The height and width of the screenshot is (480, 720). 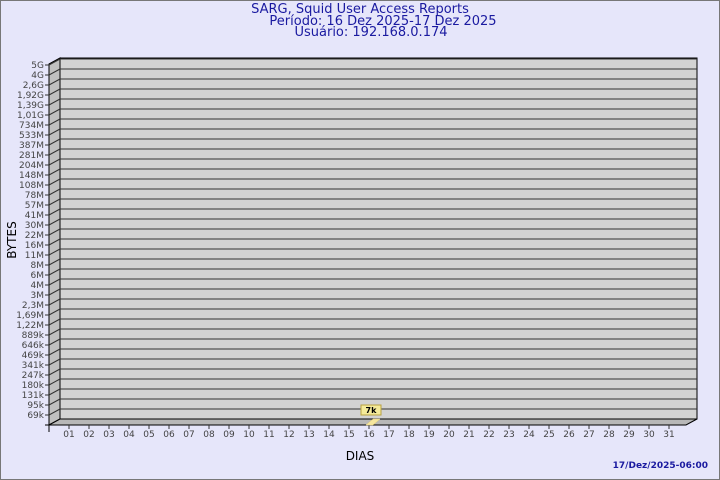 I want to click on y-tick-label: 204M, so click(x=31, y=166).